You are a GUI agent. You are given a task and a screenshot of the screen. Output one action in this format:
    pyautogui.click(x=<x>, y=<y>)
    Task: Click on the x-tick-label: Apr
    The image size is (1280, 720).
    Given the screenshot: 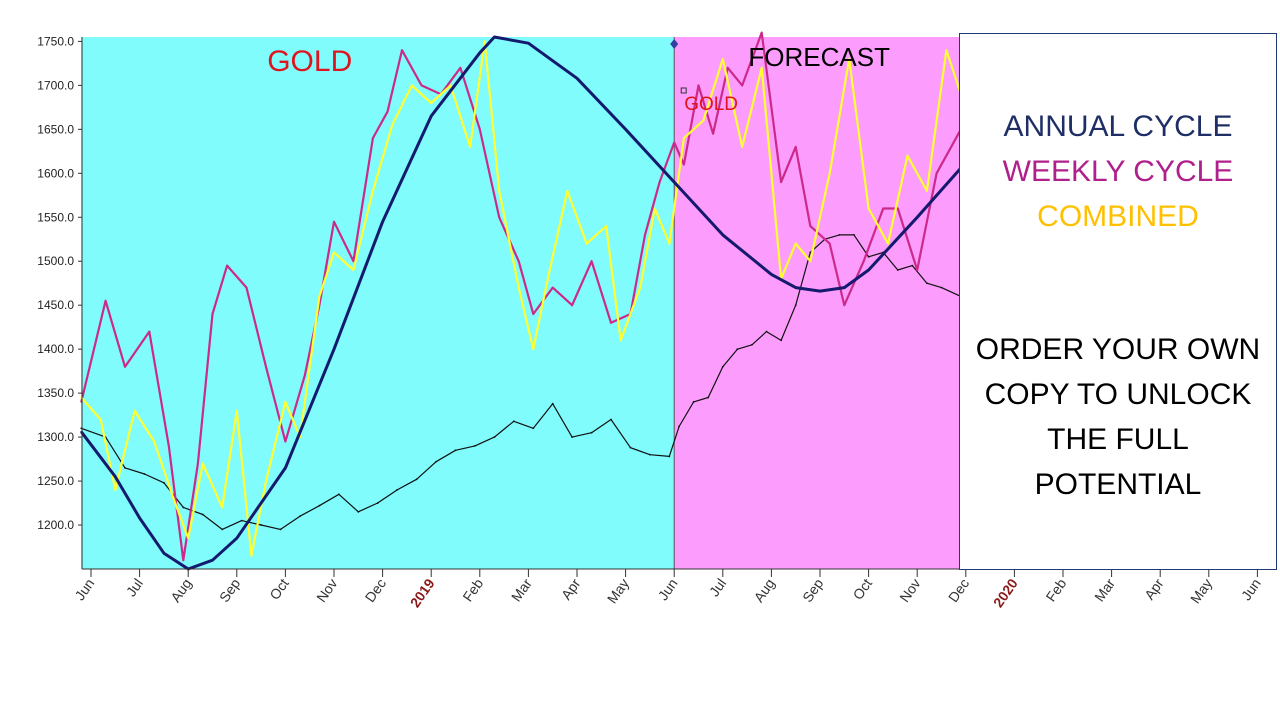 What is the action you would take?
    pyautogui.click(x=1154, y=588)
    